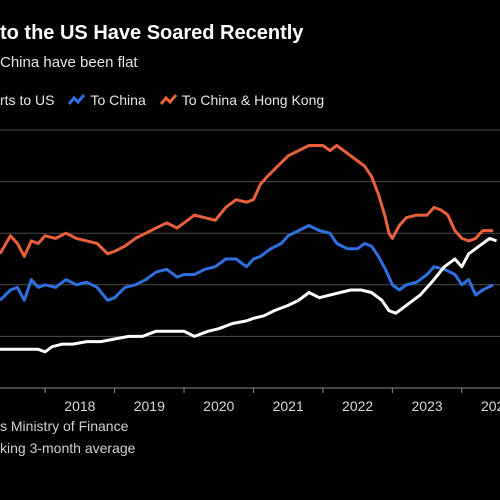  I want to click on chart-legend: rts to US To China To China & Hong Kong, so click(169, 100).